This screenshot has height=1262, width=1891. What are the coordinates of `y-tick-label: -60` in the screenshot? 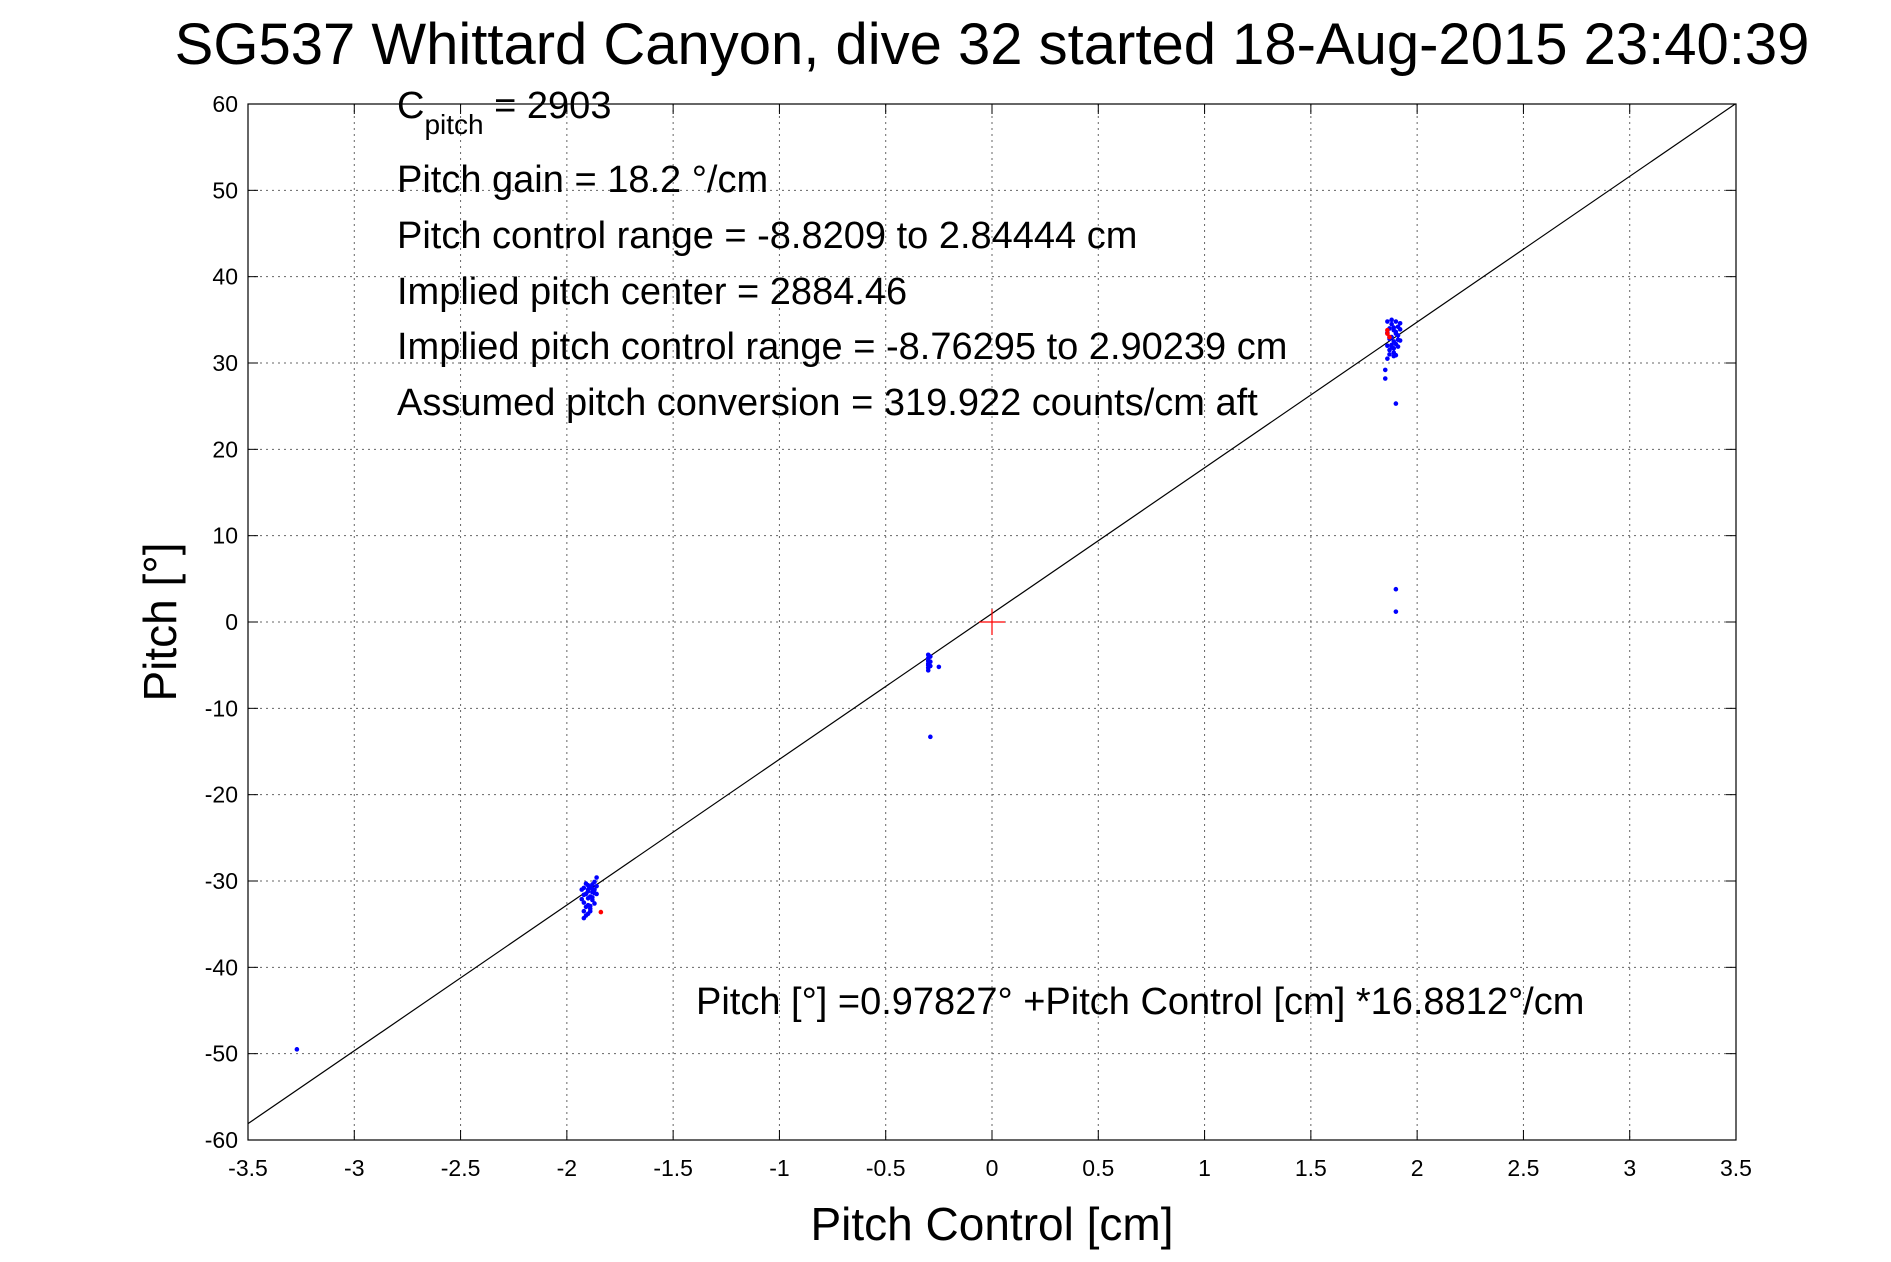 It's located at (221, 1140).